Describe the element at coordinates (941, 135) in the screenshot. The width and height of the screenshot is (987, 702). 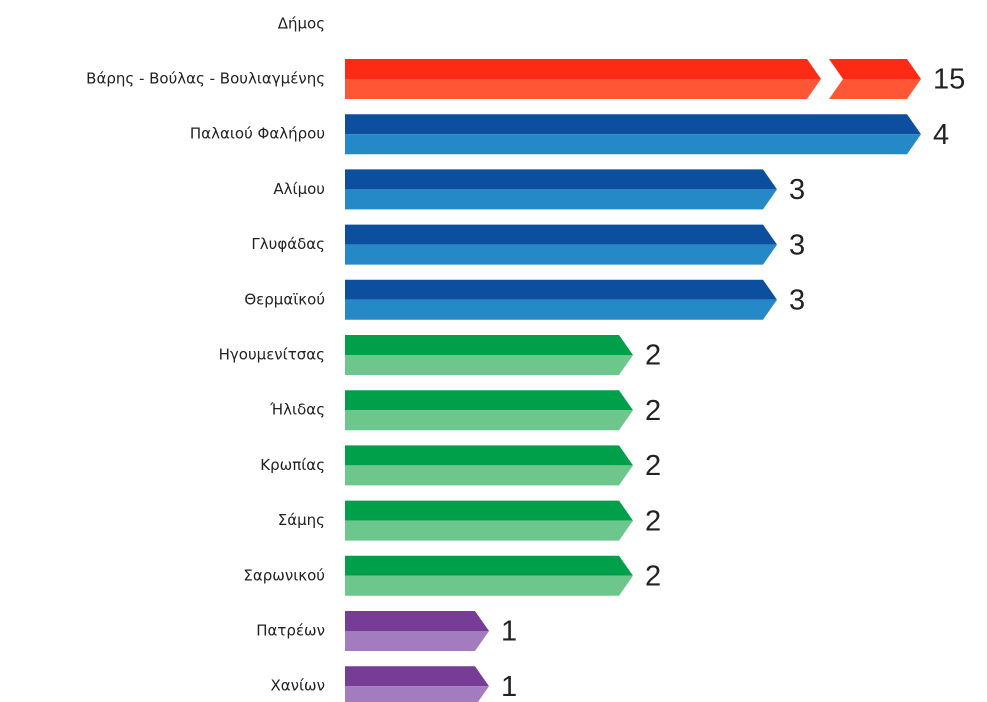
I see `value-label: 4` at that location.